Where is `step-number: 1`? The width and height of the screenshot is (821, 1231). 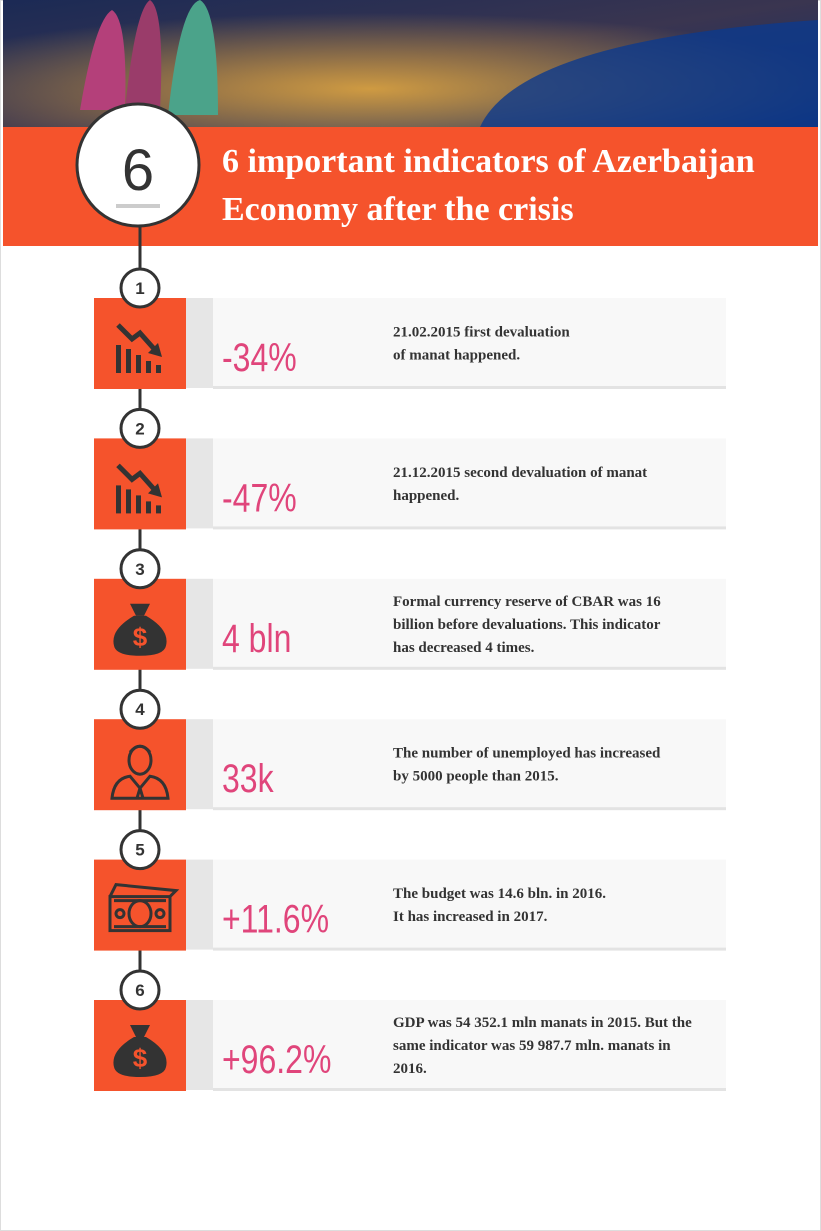
step-number: 1 is located at coordinates (139, 288).